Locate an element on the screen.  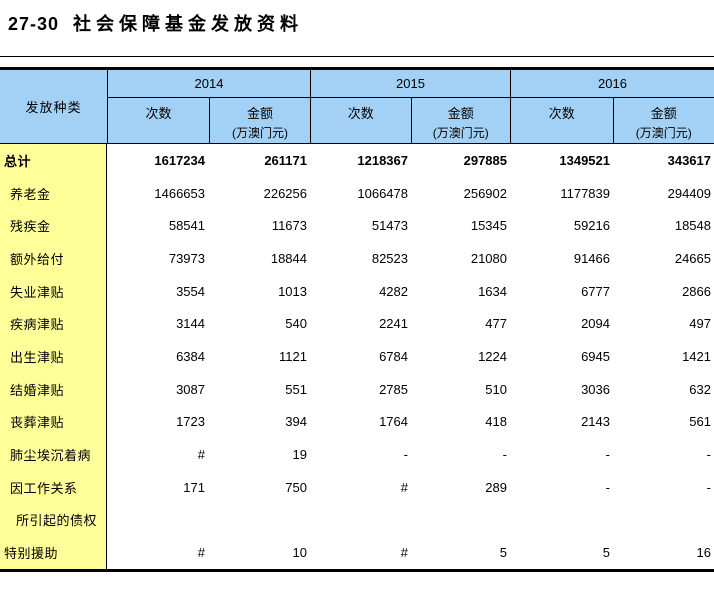
value-cell: 91466 is located at coordinates (591, 258).